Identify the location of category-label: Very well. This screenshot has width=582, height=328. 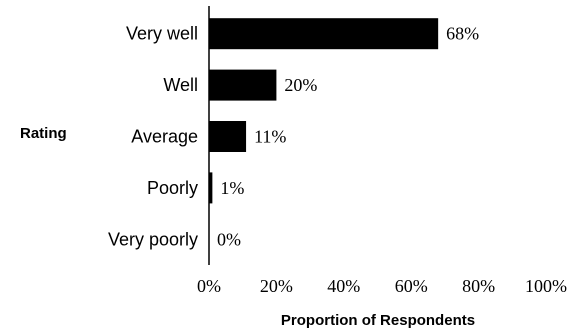
(162, 34).